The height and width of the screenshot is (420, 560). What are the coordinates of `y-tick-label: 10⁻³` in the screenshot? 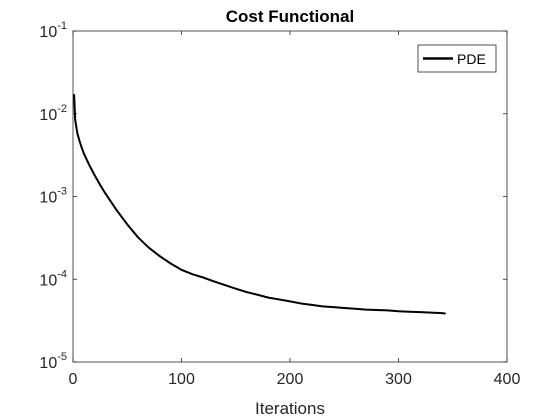 It's located at (53, 196).